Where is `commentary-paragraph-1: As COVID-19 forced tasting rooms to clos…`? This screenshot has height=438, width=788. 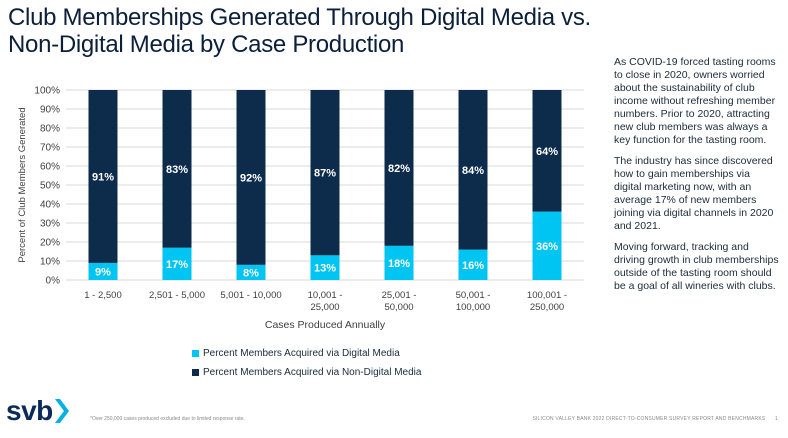
commentary-paragraph-1: As COVID-19 forced tasting rooms to clos… is located at coordinates (695, 101).